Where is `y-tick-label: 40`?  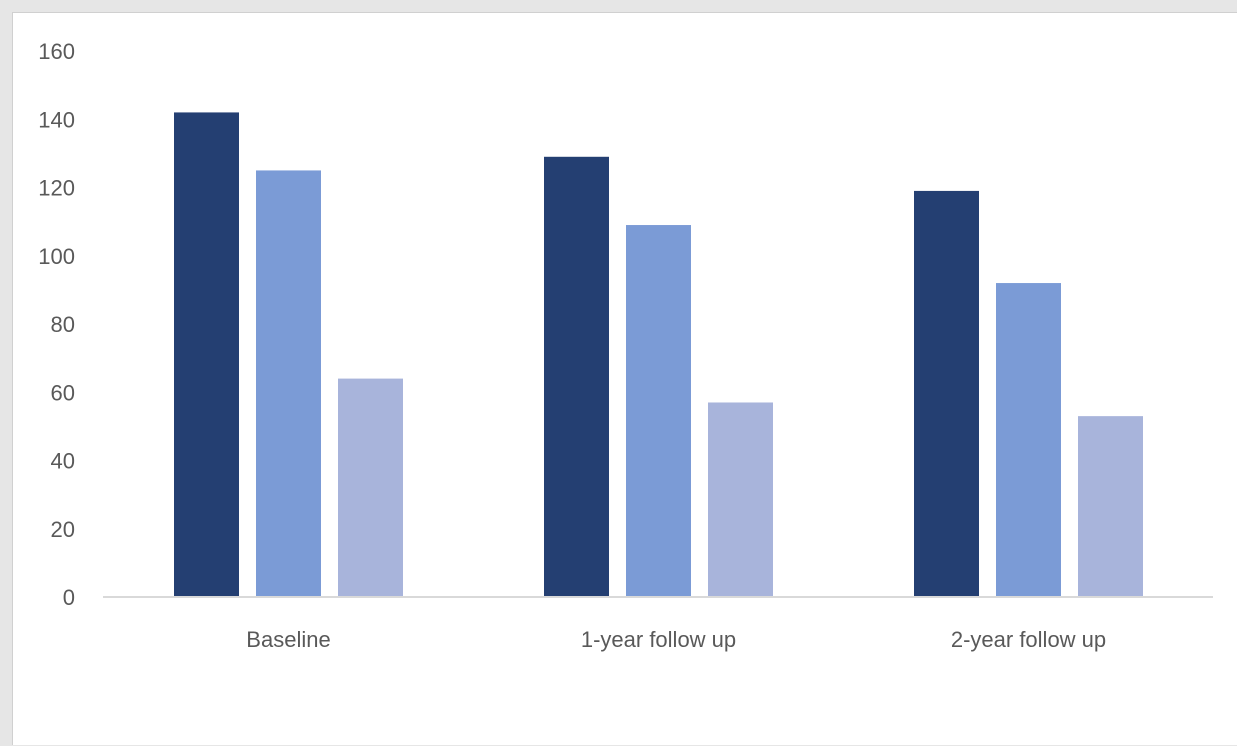 y-tick-label: 40 is located at coordinates (63, 461).